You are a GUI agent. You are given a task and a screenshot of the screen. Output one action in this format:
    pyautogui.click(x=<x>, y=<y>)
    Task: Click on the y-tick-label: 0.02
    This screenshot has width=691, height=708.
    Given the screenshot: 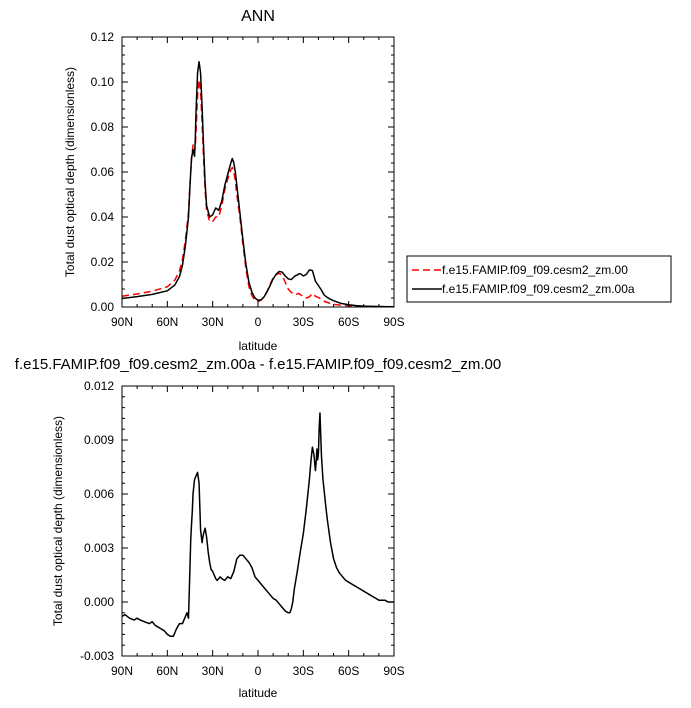 What is the action you would take?
    pyautogui.click(x=103, y=262)
    